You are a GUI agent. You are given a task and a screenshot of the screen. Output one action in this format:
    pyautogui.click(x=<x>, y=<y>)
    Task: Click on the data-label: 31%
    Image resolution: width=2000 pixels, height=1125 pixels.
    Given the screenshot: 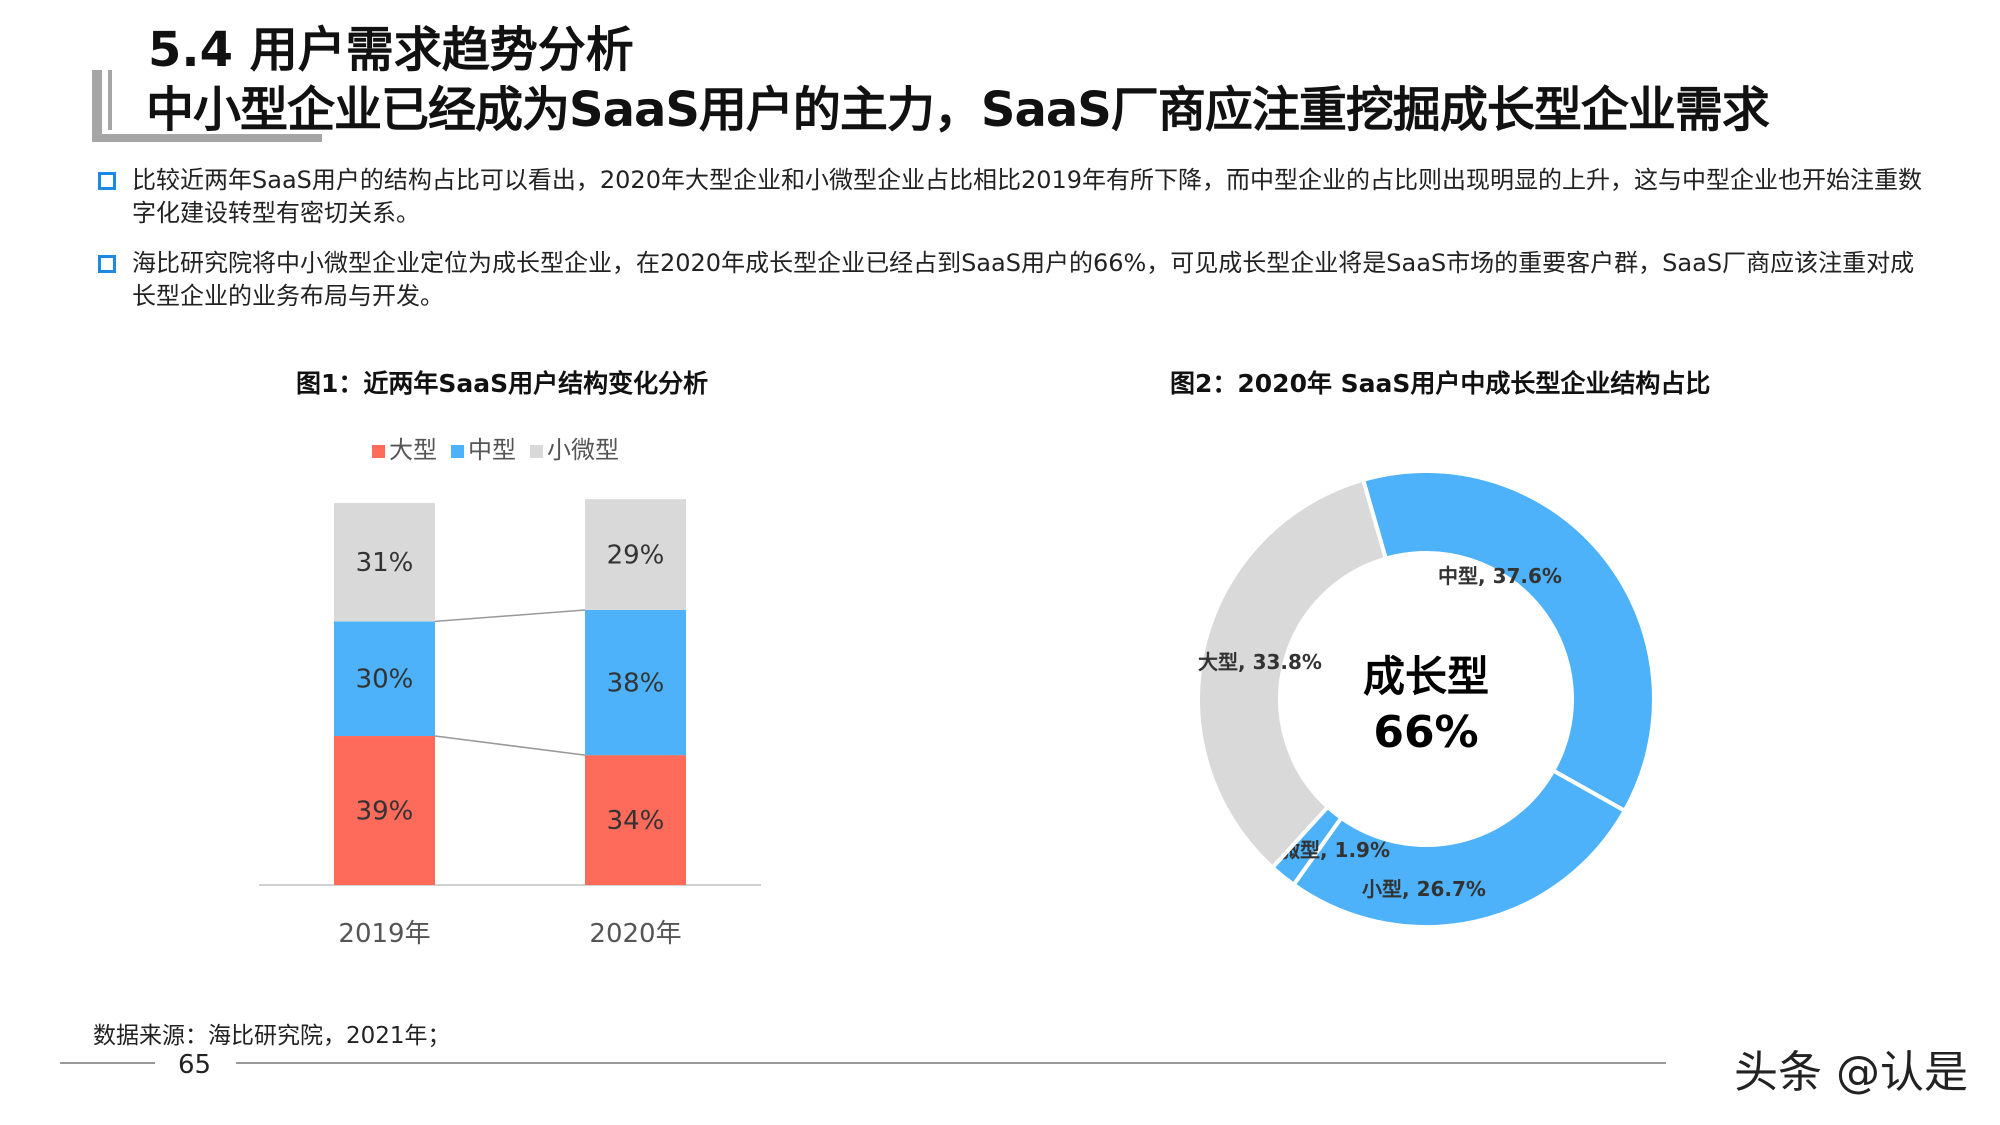 What is the action you would take?
    pyautogui.click(x=385, y=563)
    